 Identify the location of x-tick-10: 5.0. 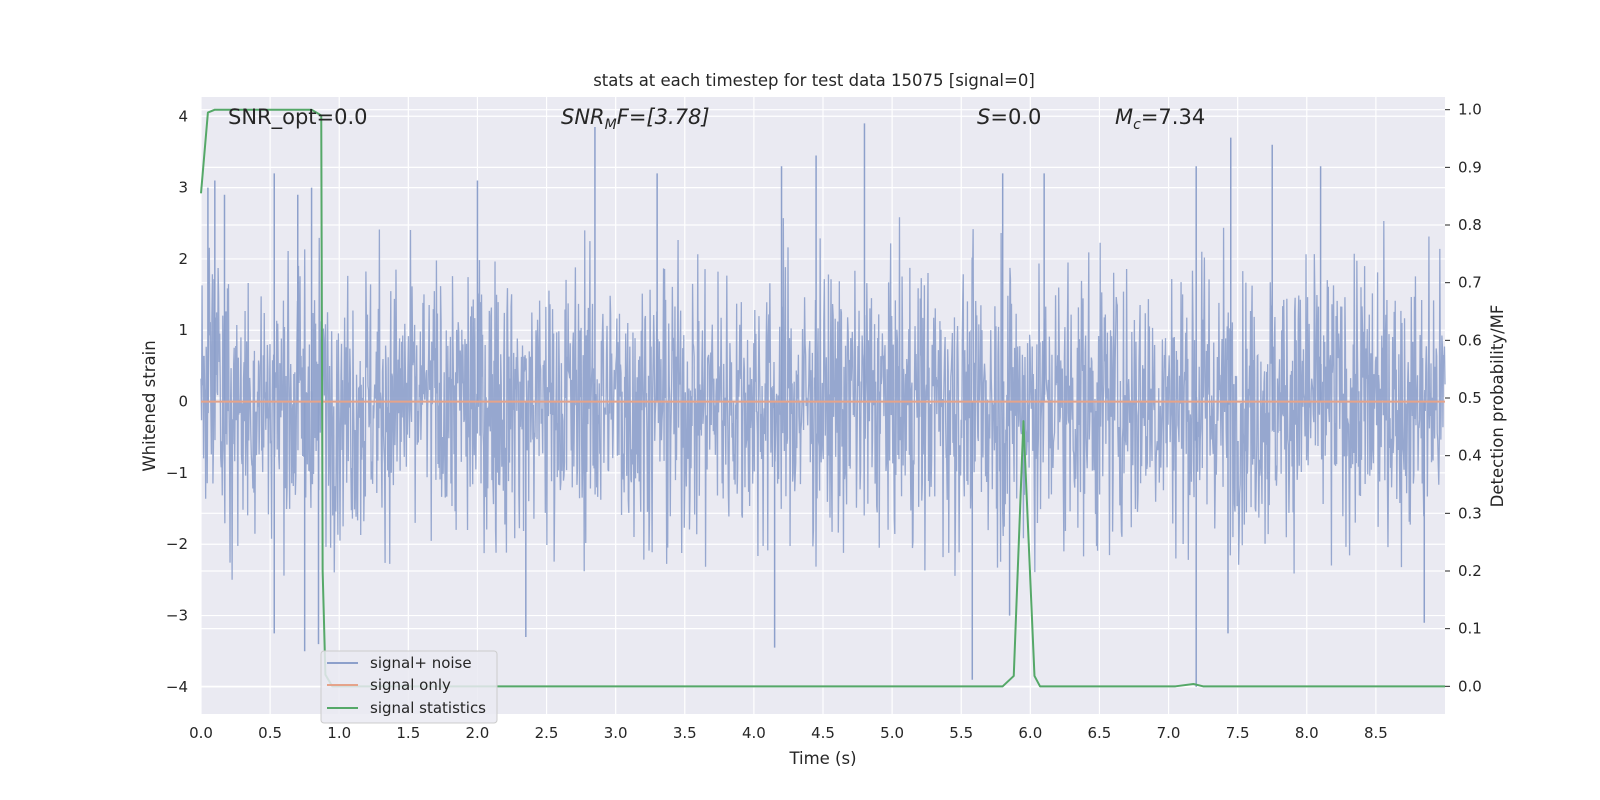
(892, 733).